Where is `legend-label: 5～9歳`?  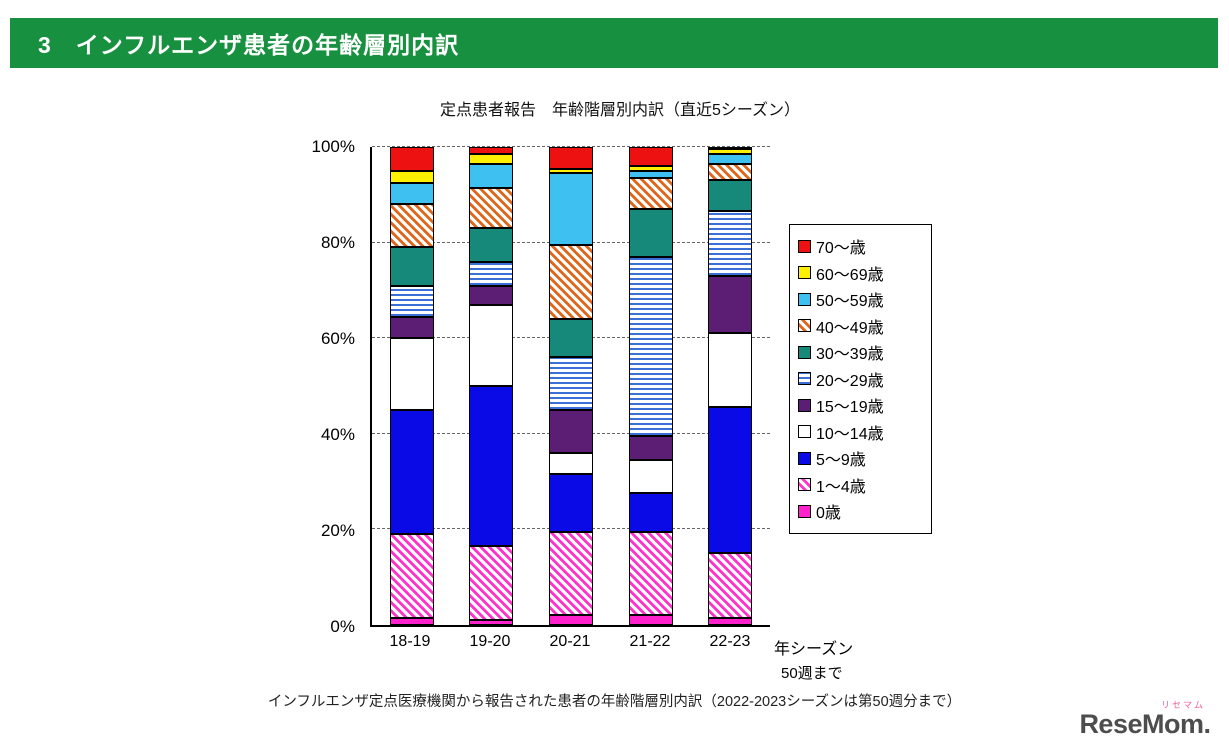 legend-label: 5～9歳 is located at coordinates (841, 461).